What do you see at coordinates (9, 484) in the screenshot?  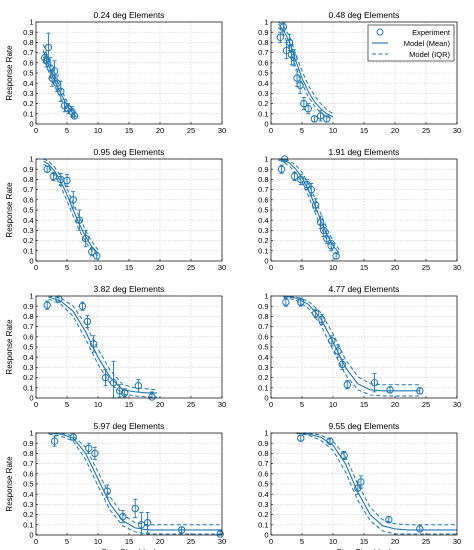 I see `y-axis-label: Response Rate` at bounding box center [9, 484].